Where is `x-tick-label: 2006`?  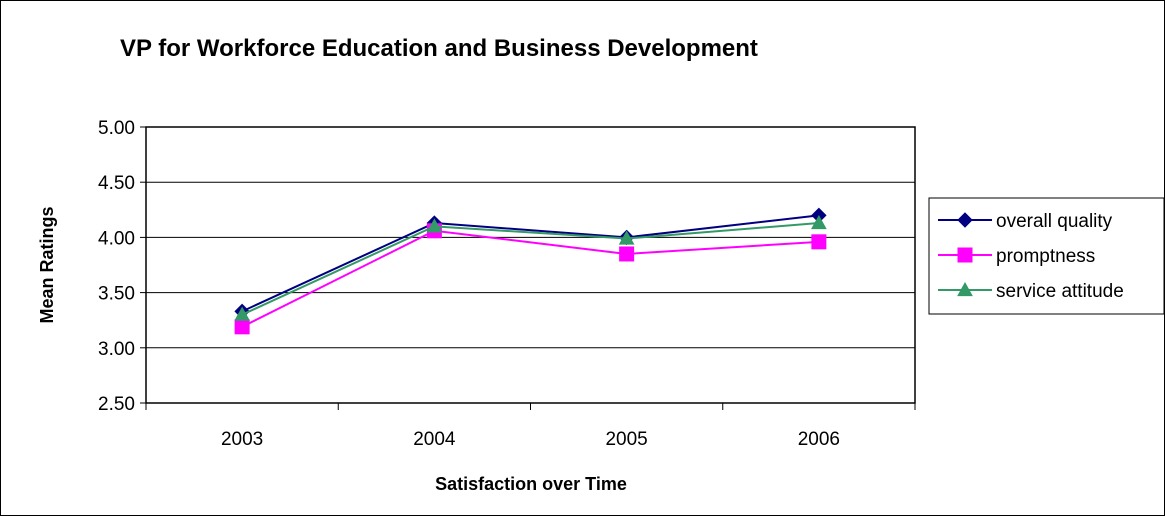 x-tick-label: 2006 is located at coordinates (819, 439).